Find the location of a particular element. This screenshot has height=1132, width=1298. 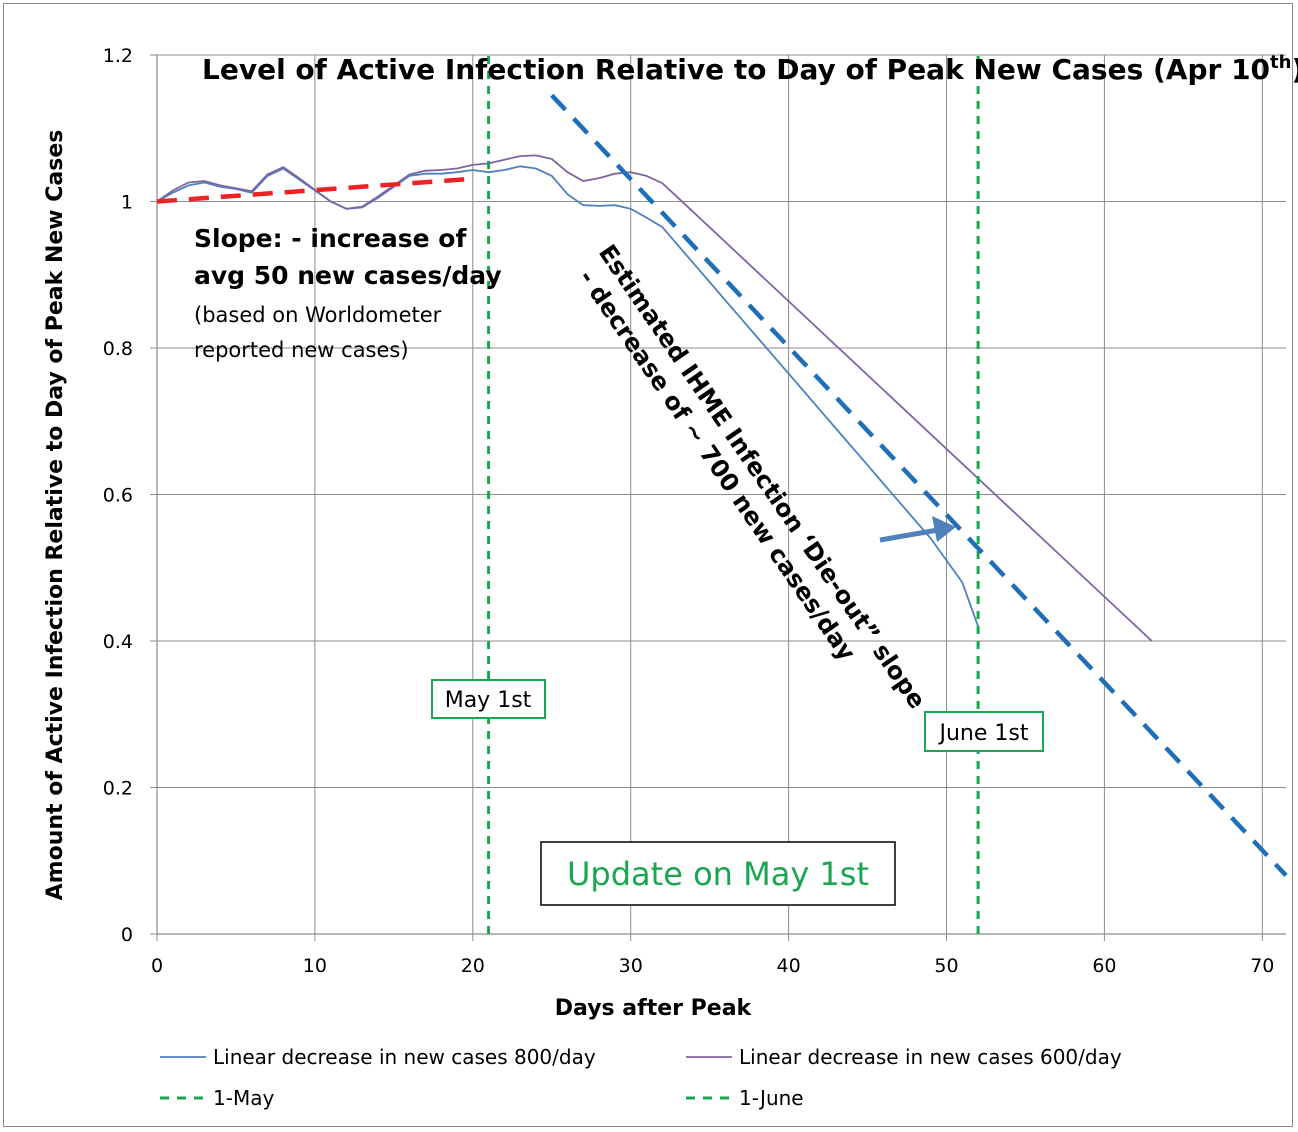

x-tick-label: 20 is located at coordinates (473, 966).